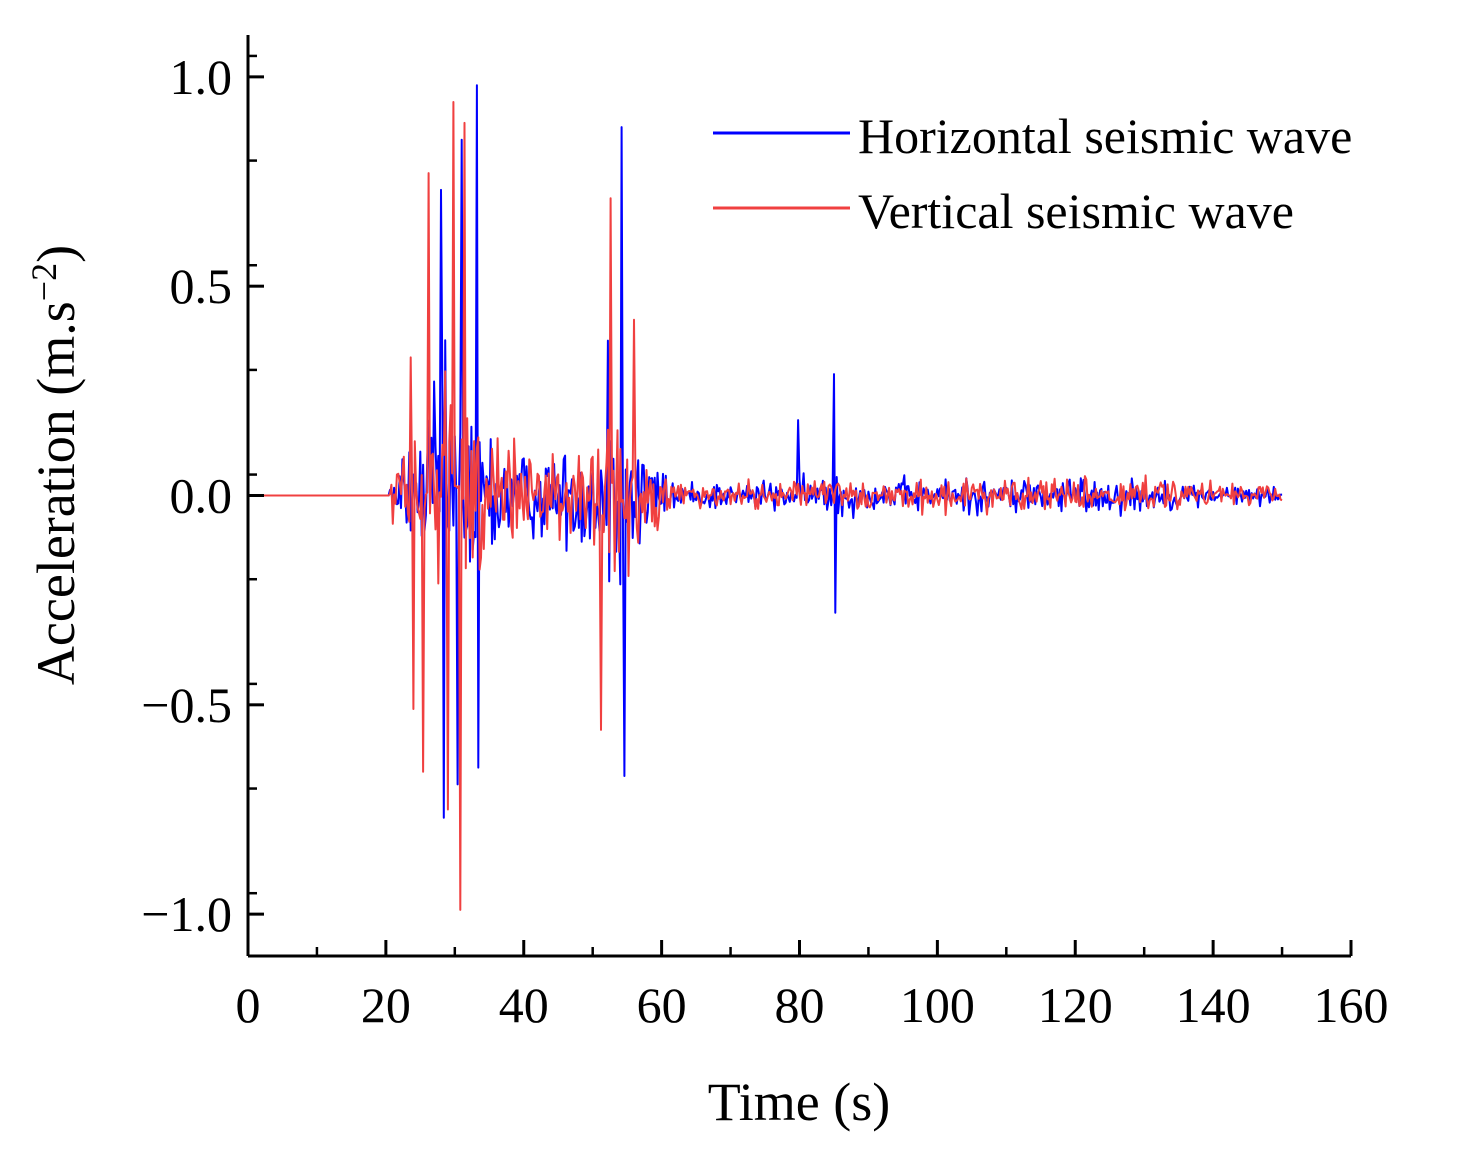  I want to click on y-tick-label-4: −1.0, so click(186, 914).